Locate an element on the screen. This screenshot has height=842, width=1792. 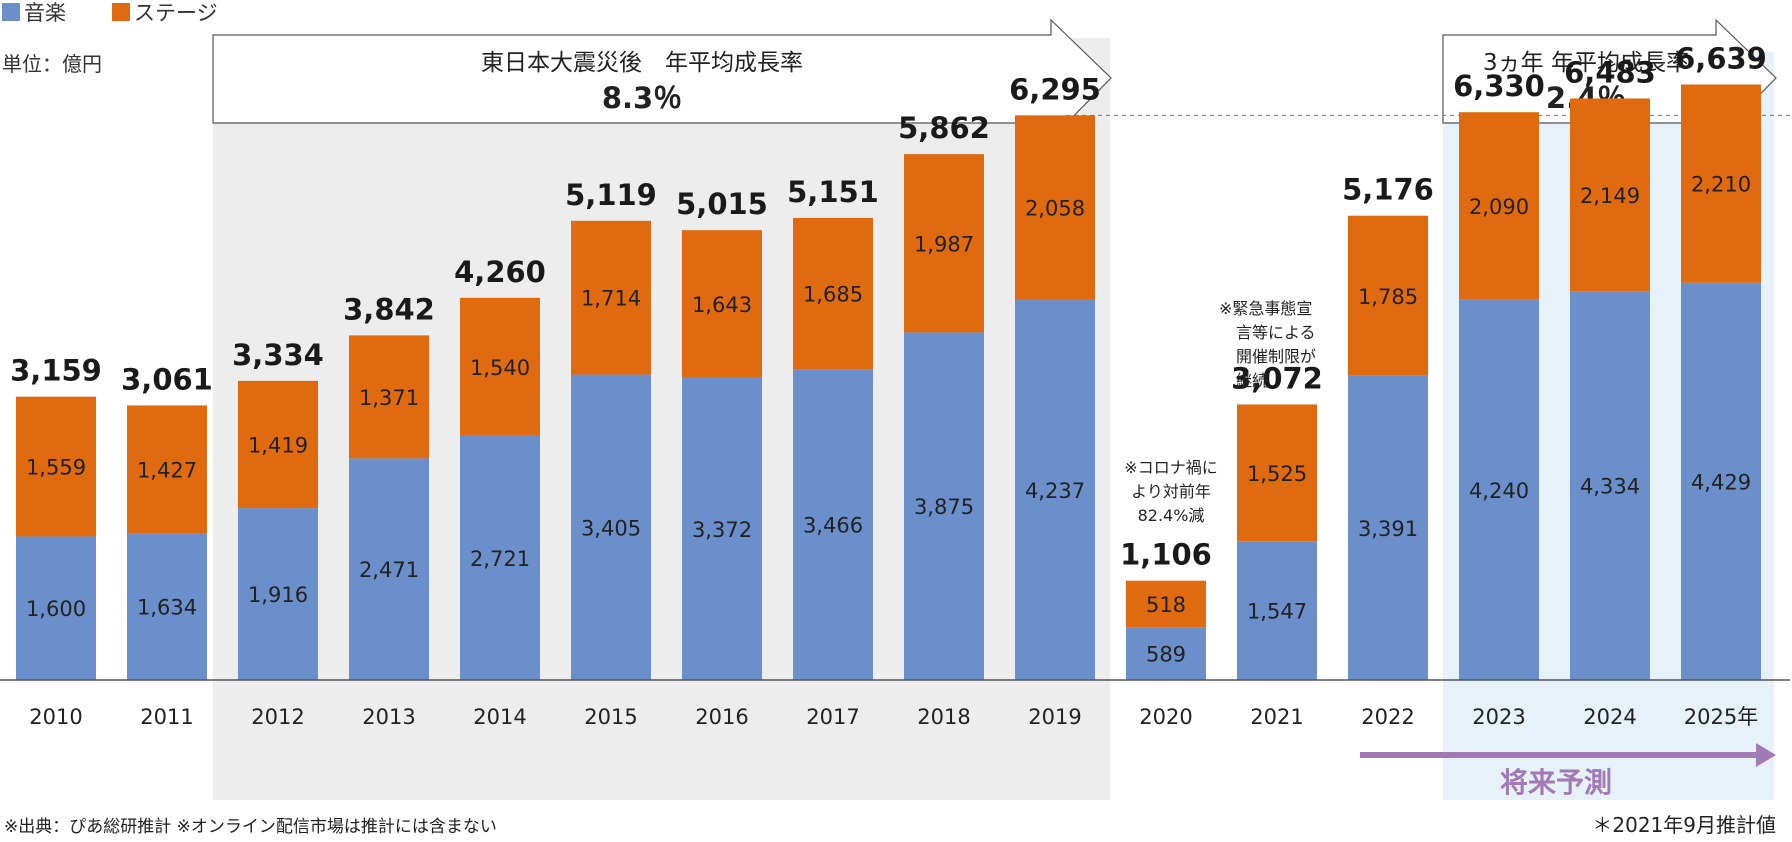
data-label-music-2011: 1,634 is located at coordinates (167, 608).